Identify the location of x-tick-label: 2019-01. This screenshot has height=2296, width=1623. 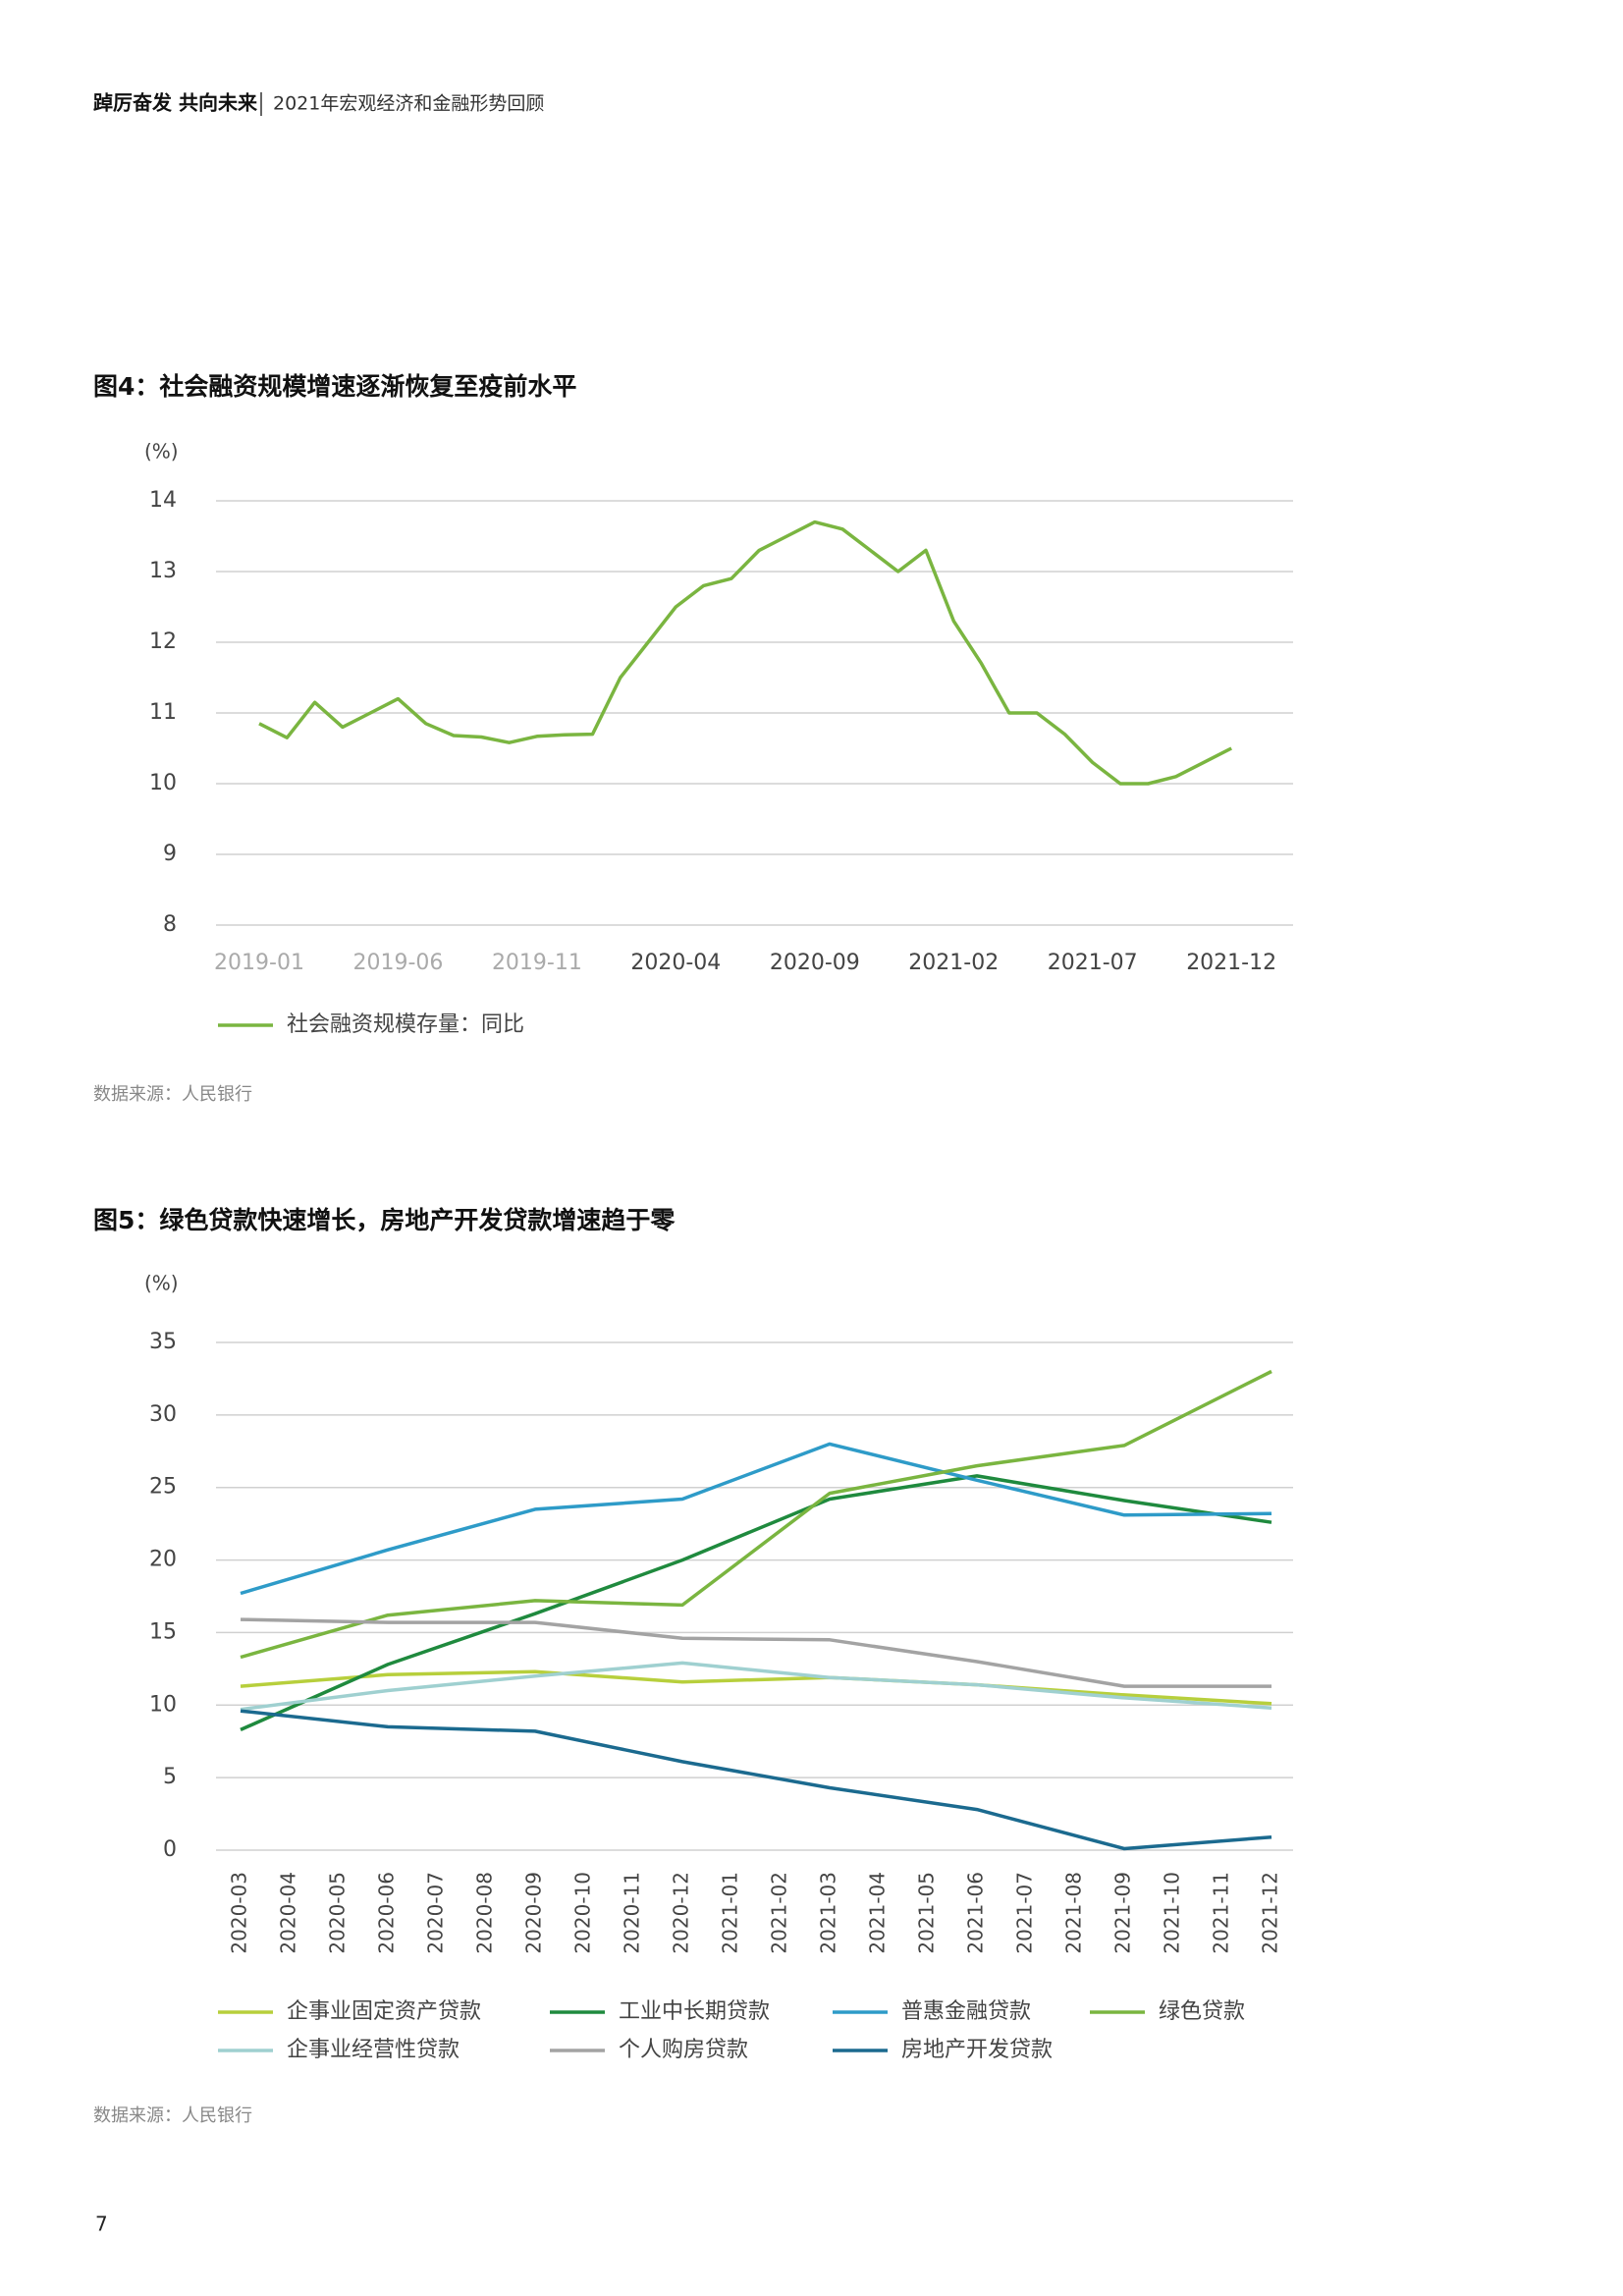
(259, 963).